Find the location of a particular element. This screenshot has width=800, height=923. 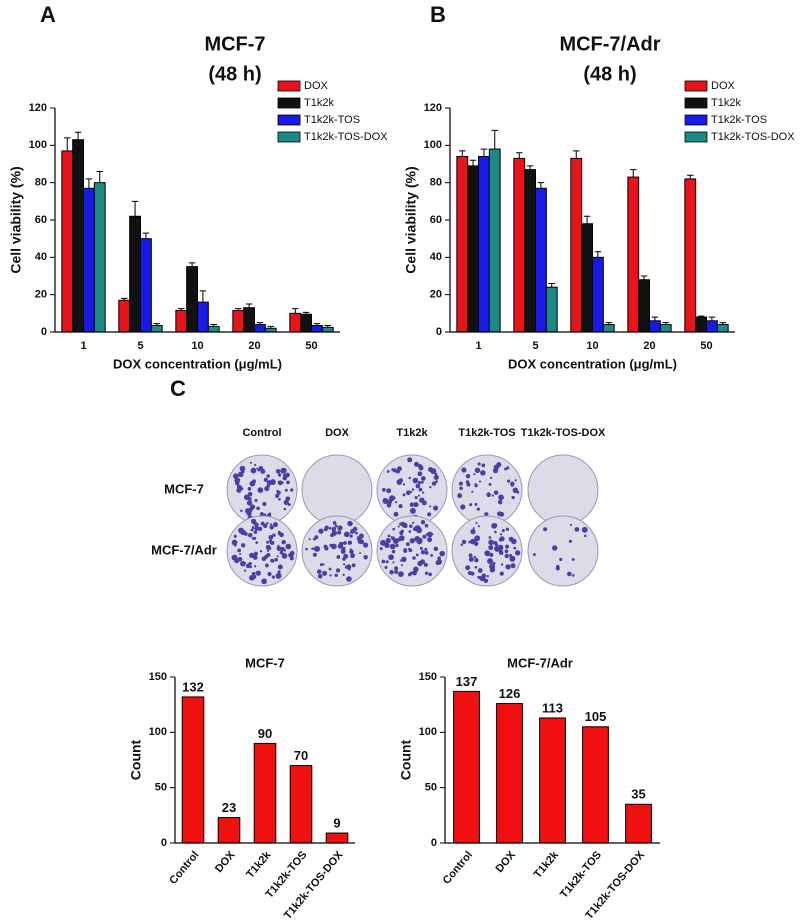

chart-title: MCF-7 is located at coordinates (265, 662).